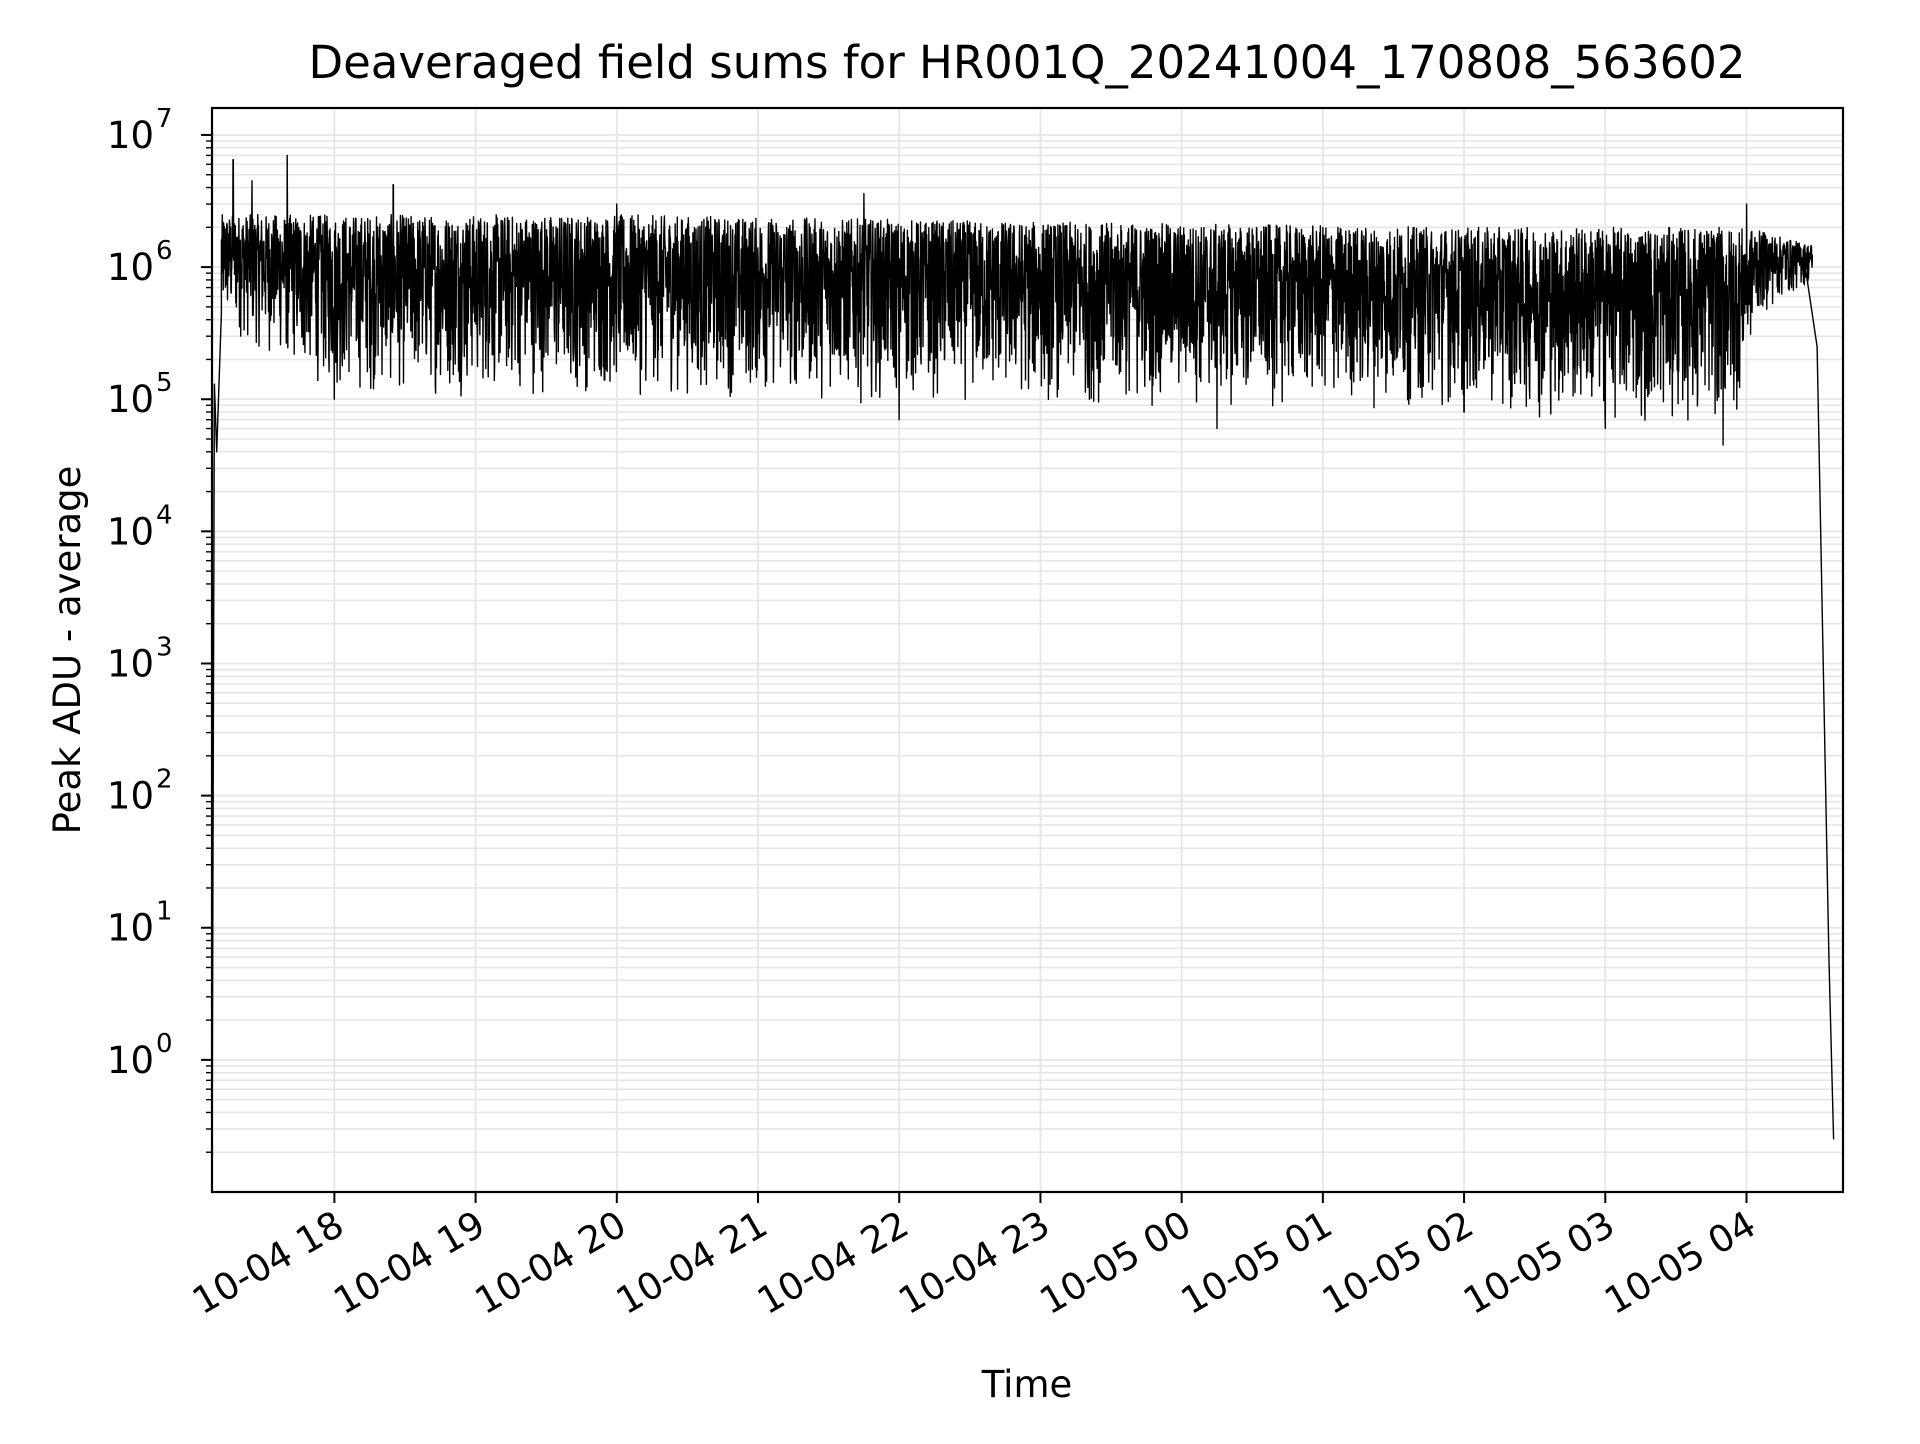 Image resolution: width=1920 pixels, height=1444 pixels. I want to click on x-axis-label: Time, so click(1027, 1384).